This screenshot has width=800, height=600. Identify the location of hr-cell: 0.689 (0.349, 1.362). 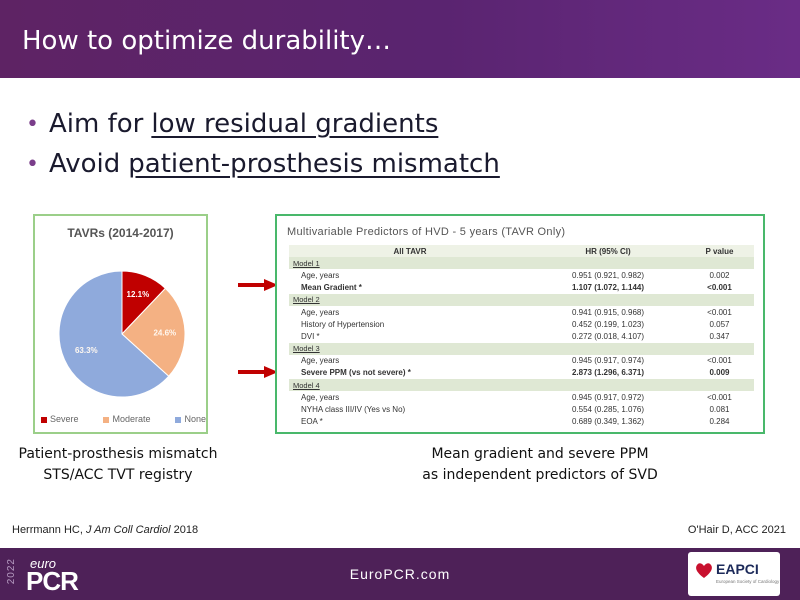
(608, 422).